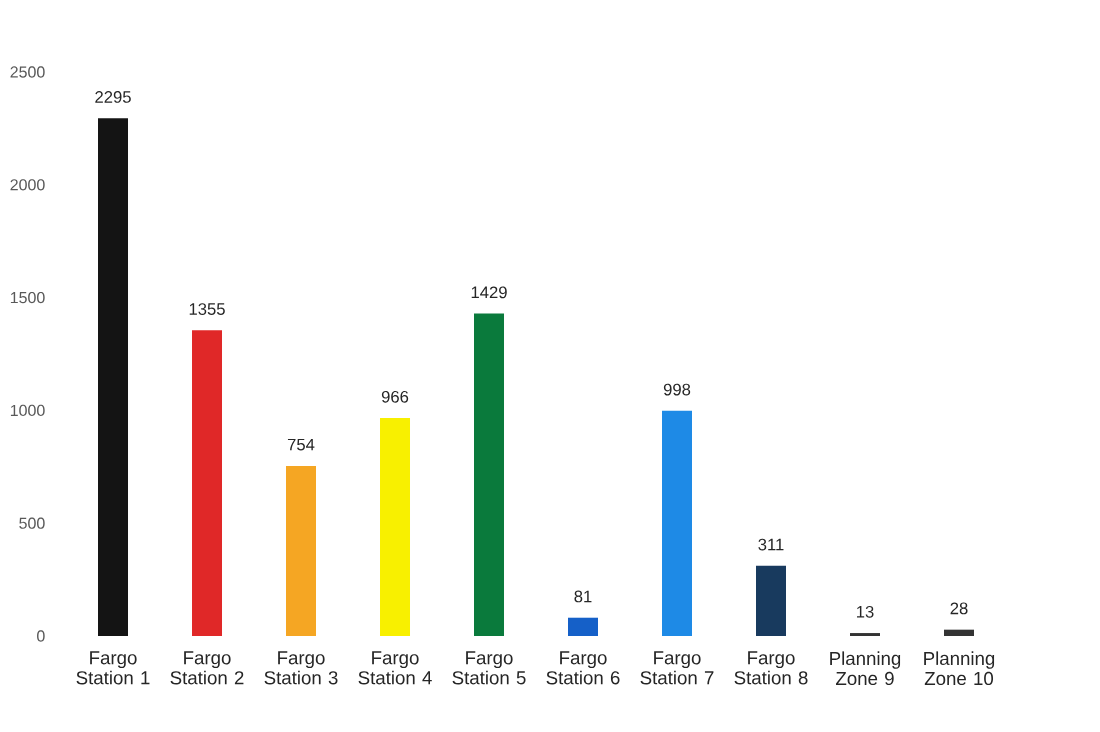 The height and width of the screenshot is (732, 1100). What do you see at coordinates (959, 608) in the screenshot?
I see `data-label: 28` at bounding box center [959, 608].